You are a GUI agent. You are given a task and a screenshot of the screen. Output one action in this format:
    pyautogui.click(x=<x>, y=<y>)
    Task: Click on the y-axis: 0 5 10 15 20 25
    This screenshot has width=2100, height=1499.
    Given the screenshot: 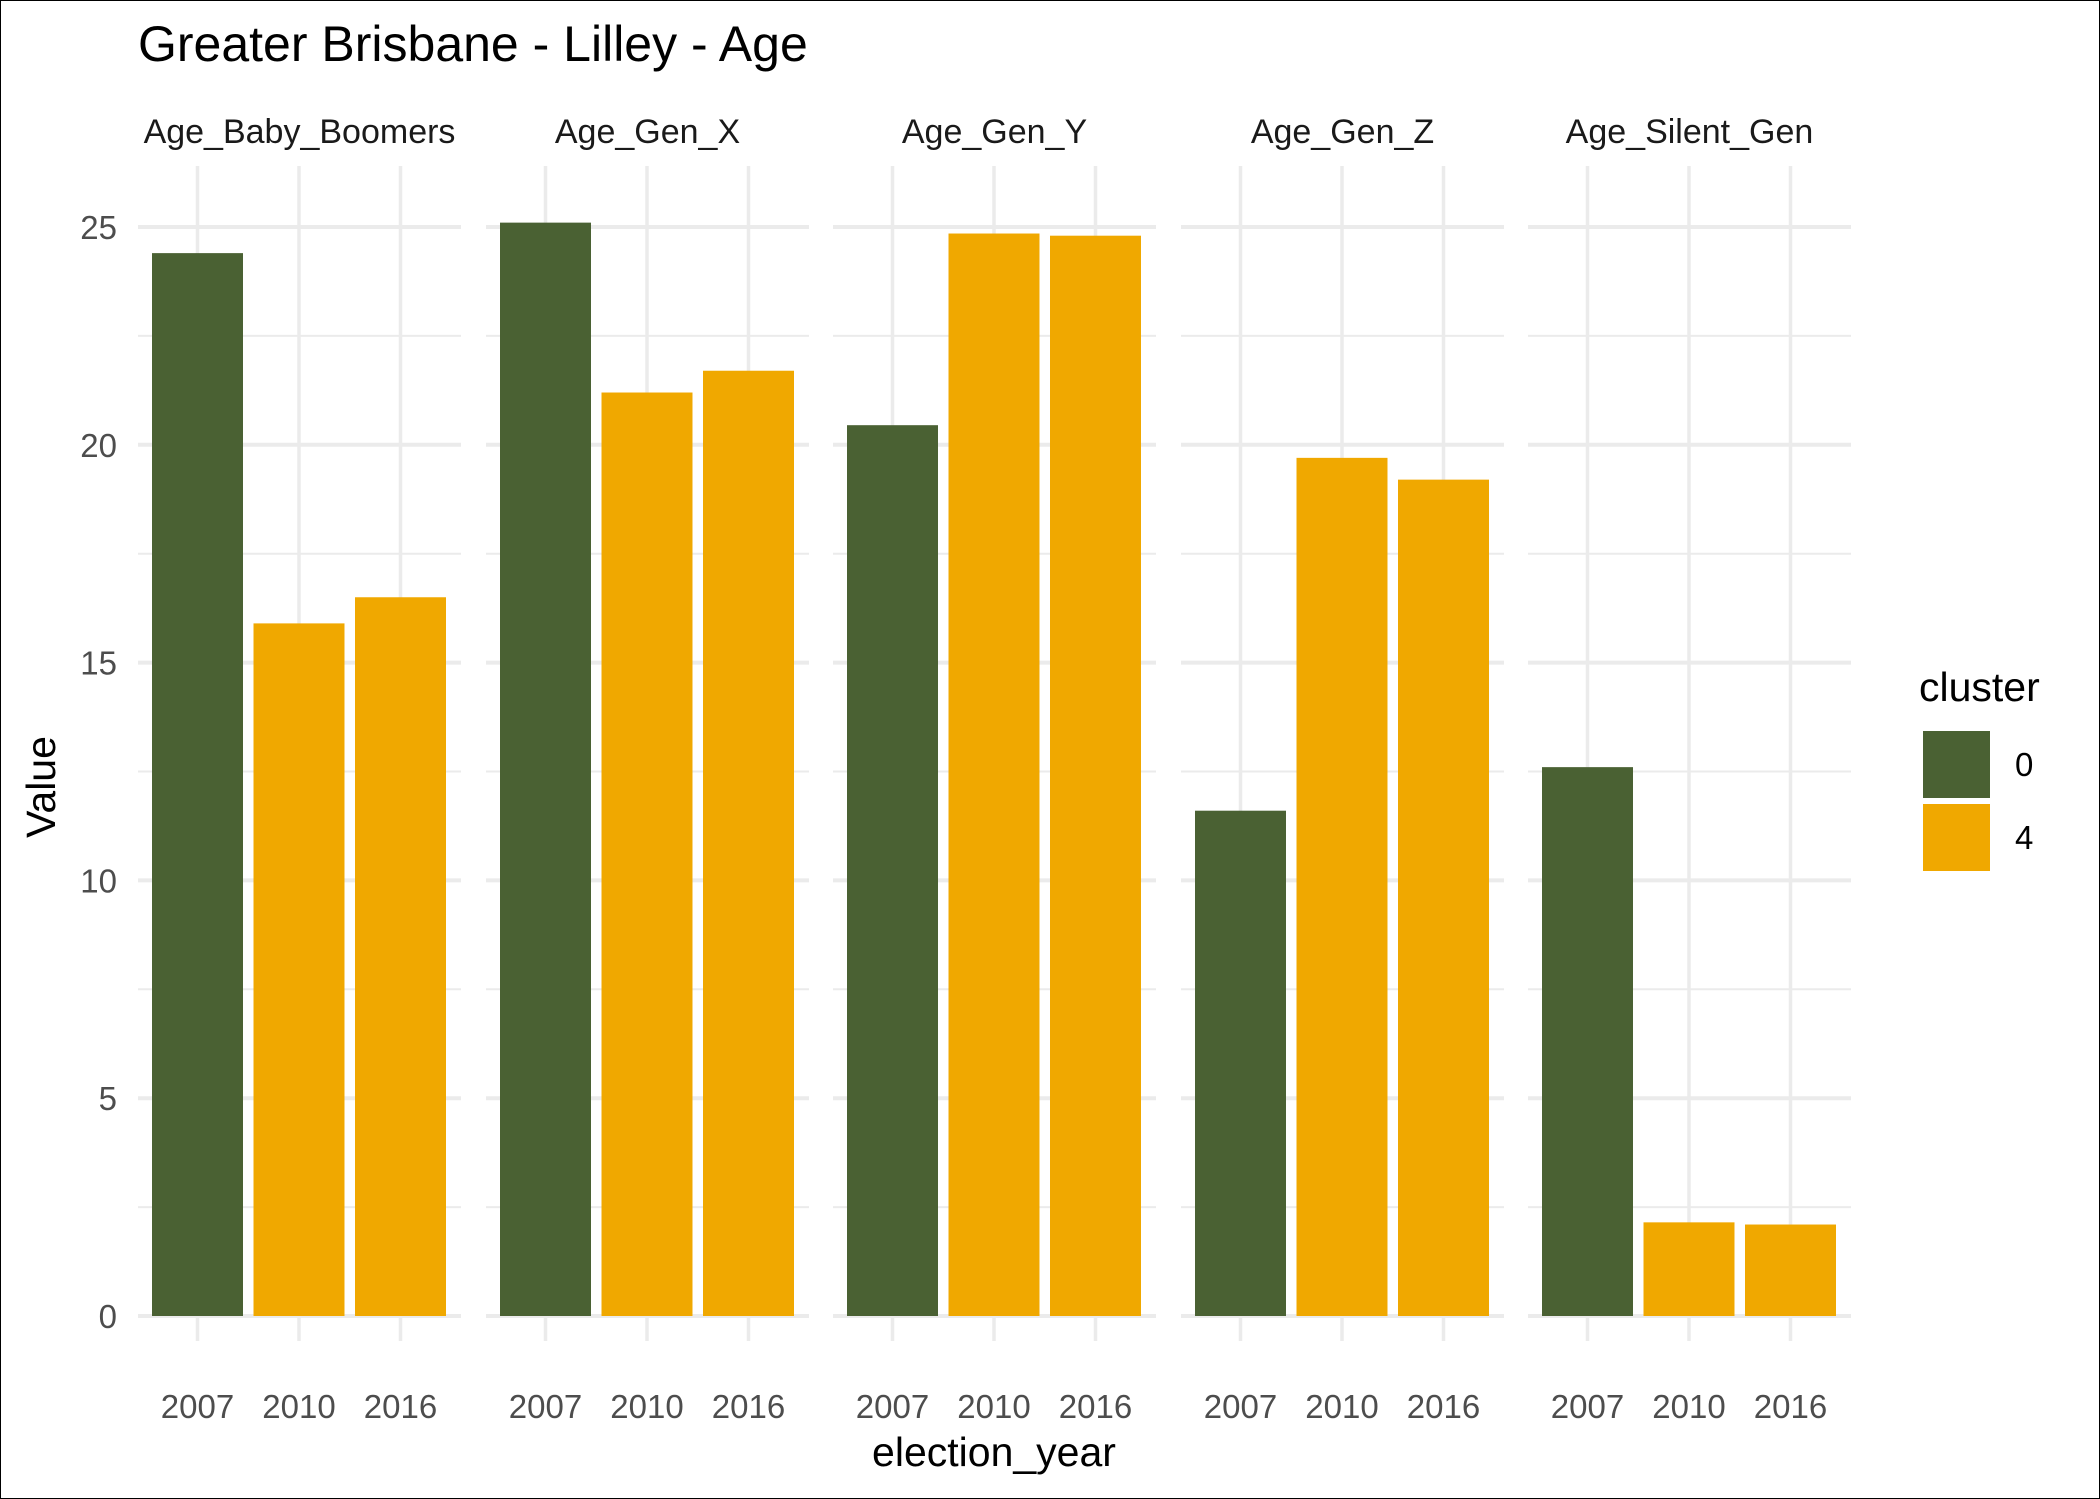 What is the action you would take?
    pyautogui.click(x=98, y=772)
    